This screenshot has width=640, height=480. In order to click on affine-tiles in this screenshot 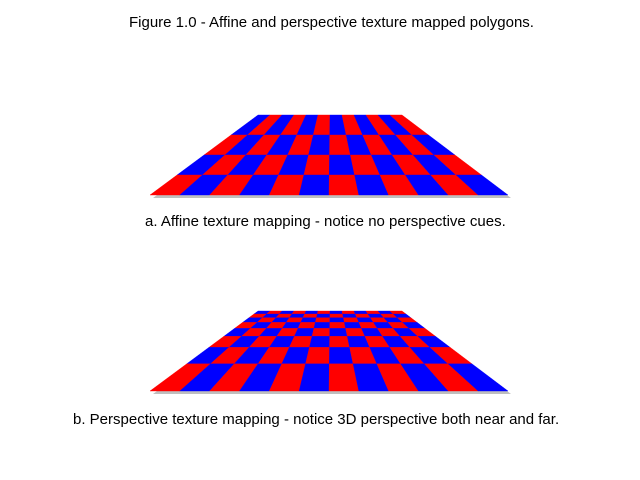, I will do `click(329, 155)`.